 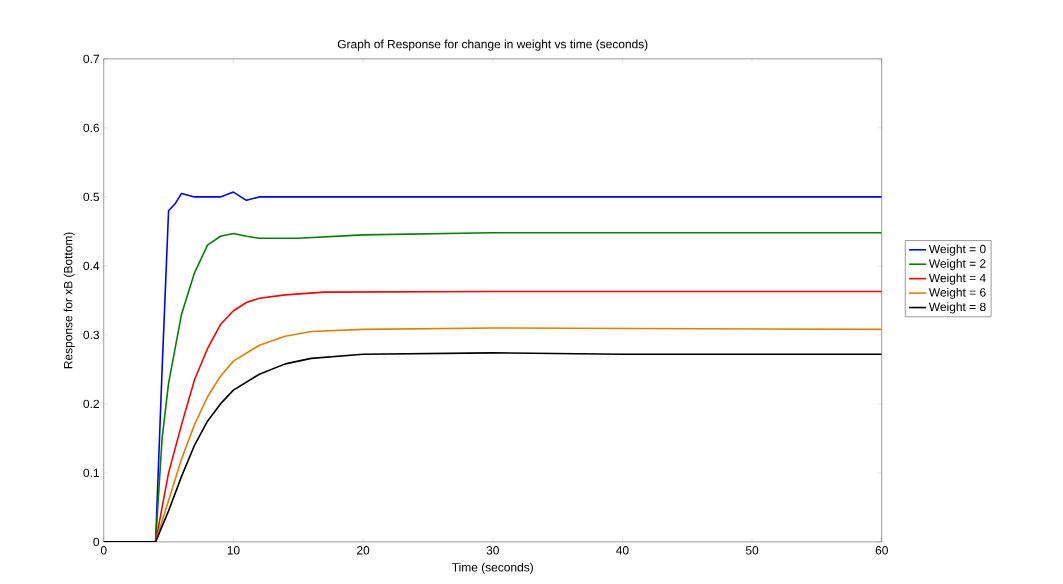 I want to click on y-tick-label: 0.2, so click(x=91, y=404).